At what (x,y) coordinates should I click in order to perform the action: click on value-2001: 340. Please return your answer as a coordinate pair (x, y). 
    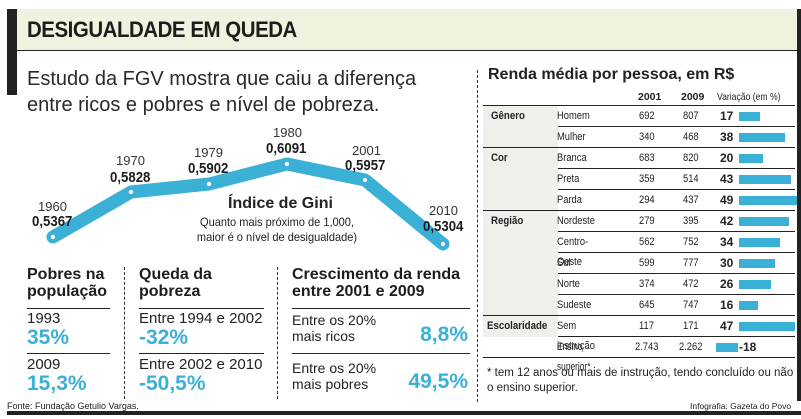
    Looking at the image, I should click on (647, 137).